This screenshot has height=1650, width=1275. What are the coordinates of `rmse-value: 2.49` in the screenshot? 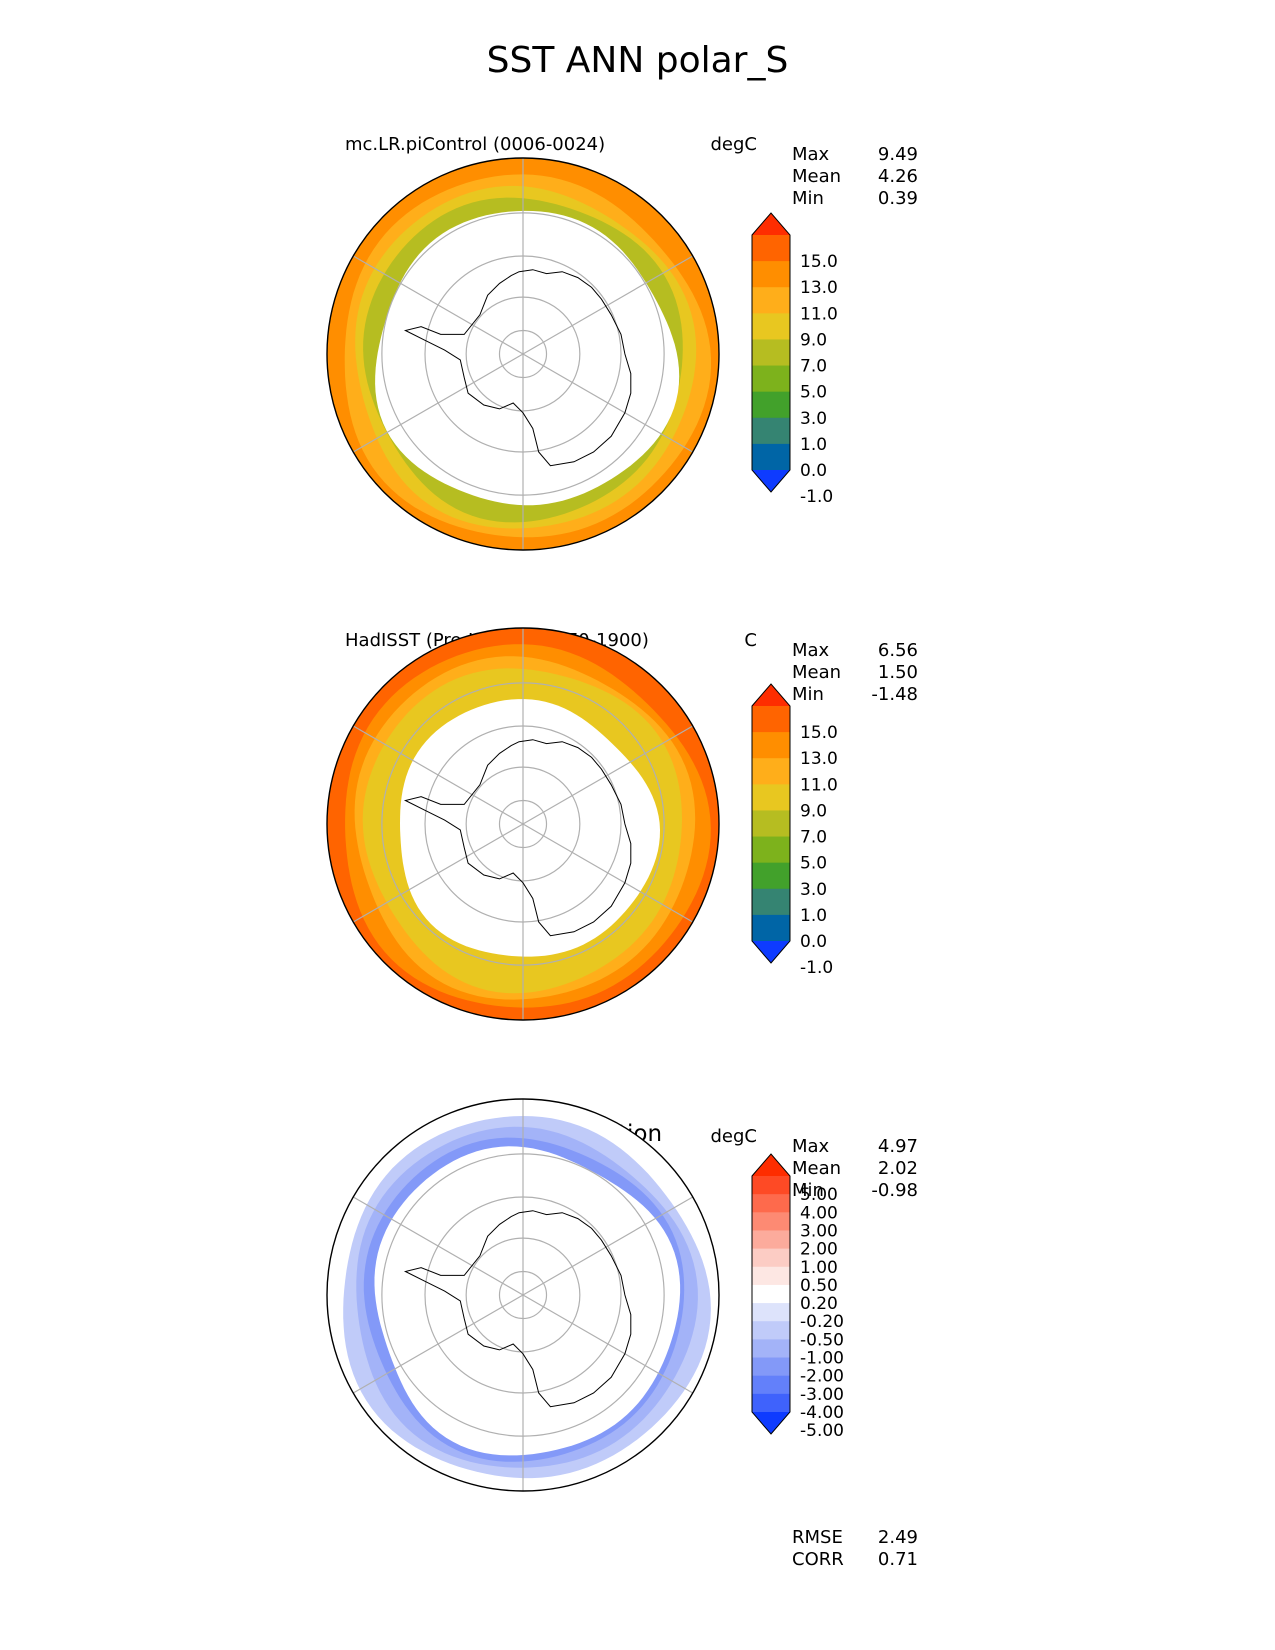 It's located at (897, 1537).